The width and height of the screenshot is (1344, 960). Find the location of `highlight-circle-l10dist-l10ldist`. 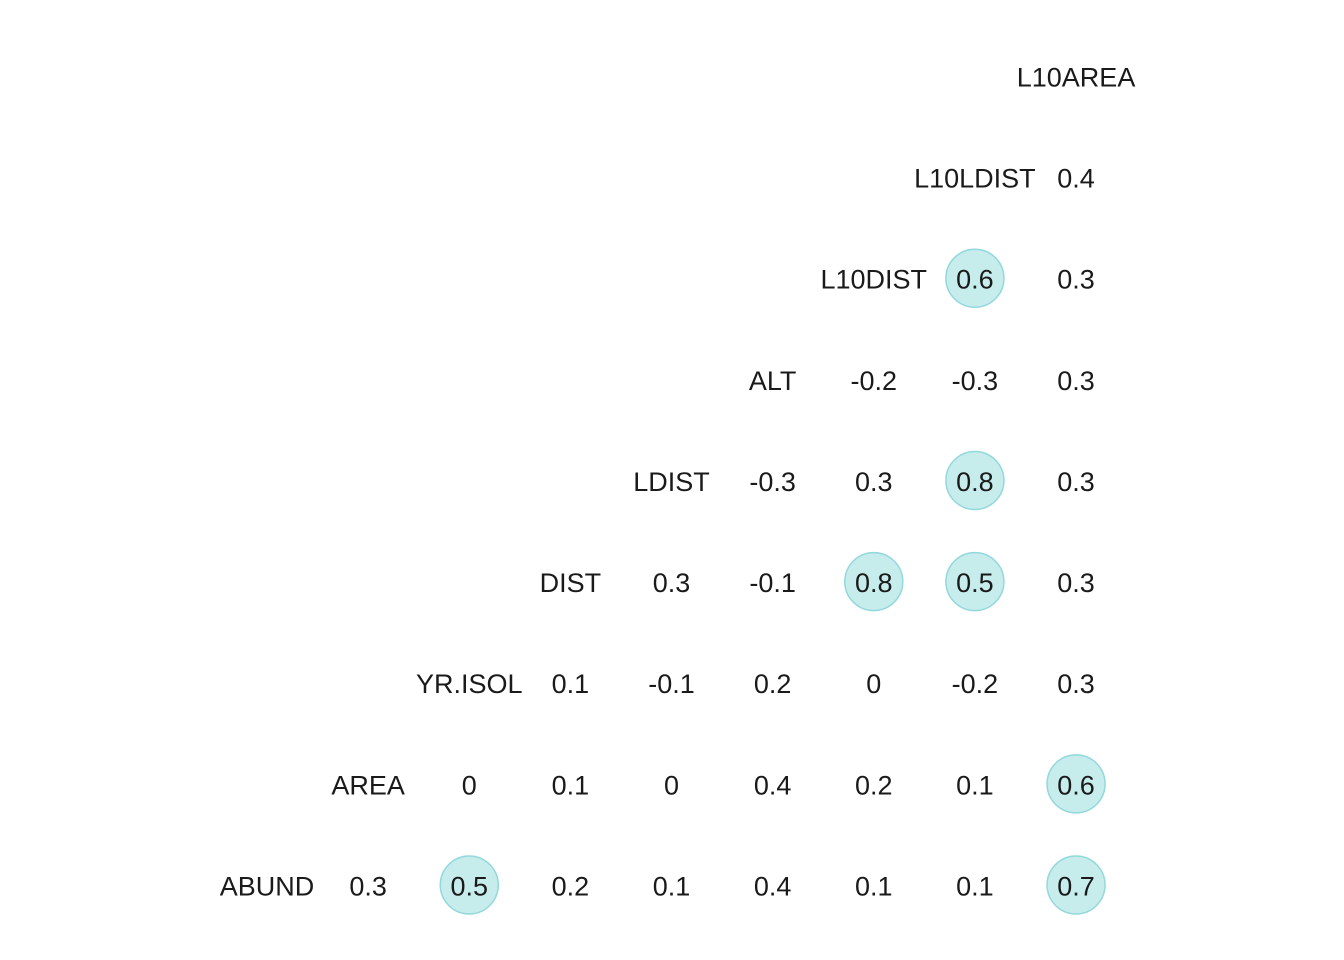

highlight-circle-l10dist-l10ldist is located at coordinates (975, 278).